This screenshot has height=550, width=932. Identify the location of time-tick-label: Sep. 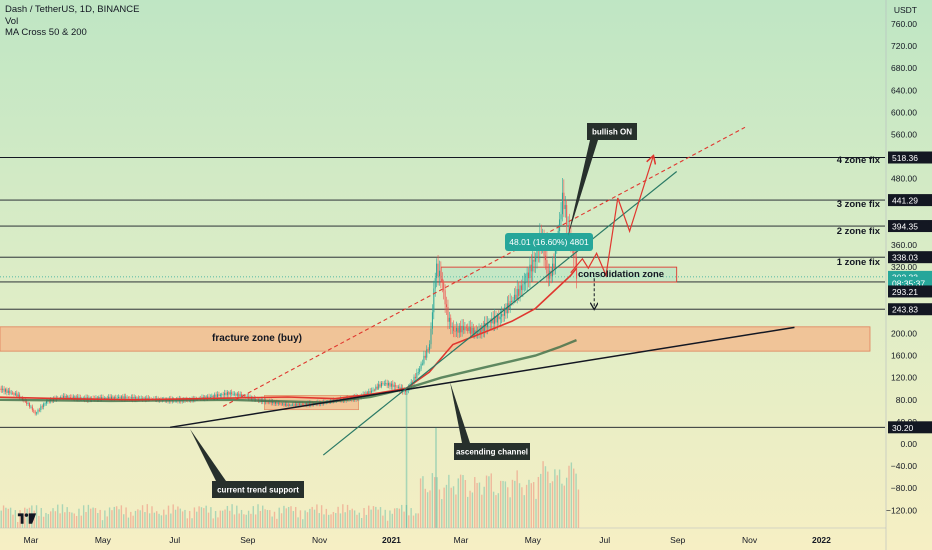
(677, 540).